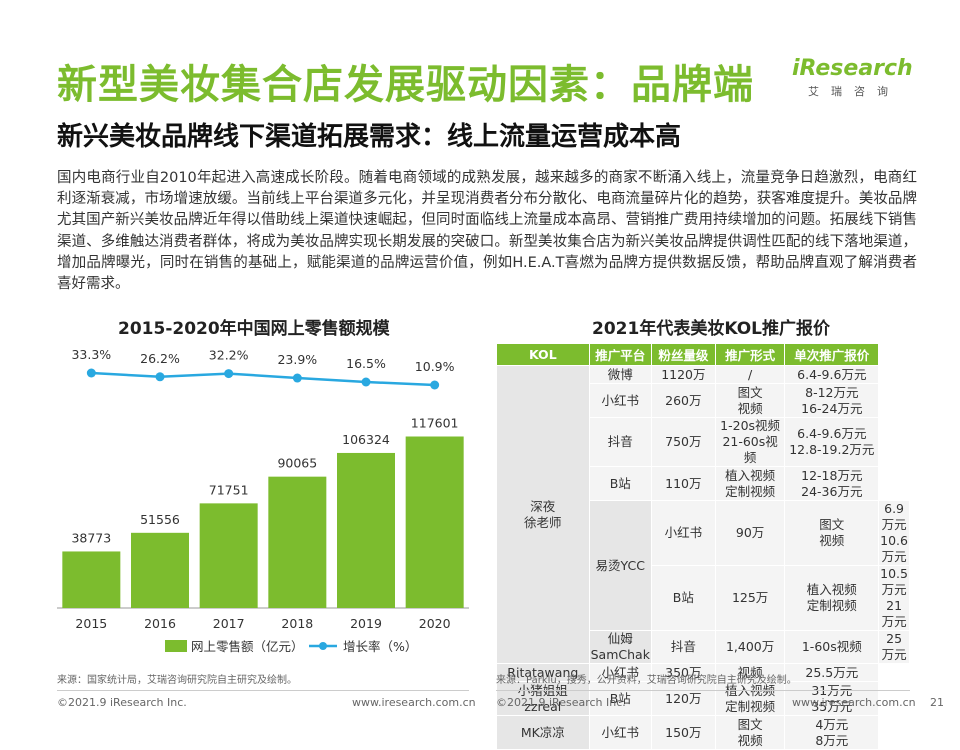 This screenshot has width=960, height=750. What do you see at coordinates (160, 519) in the screenshot?
I see `bar-value-label: 51556` at bounding box center [160, 519].